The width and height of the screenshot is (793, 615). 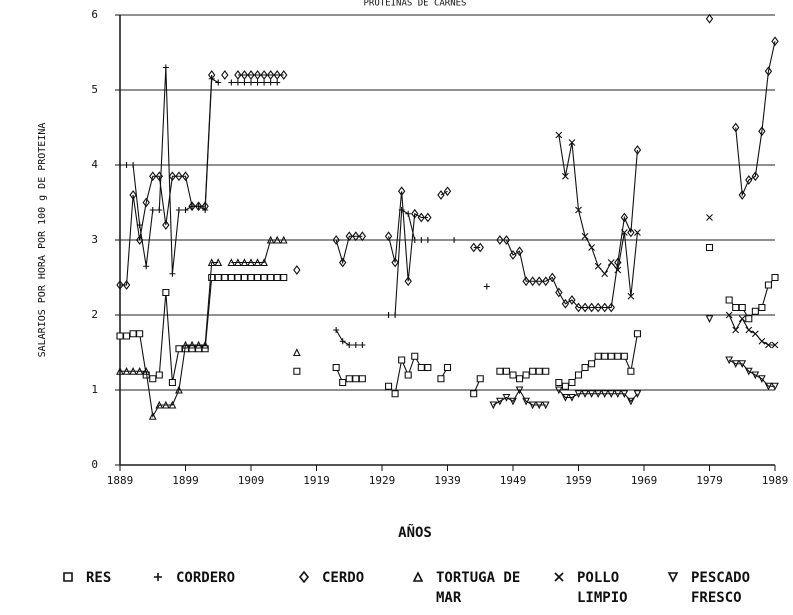 What do you see at coordinates (185, 480) in the screenshot?
I see `x-tick-label: 1899` at bounding box center [185, 480].